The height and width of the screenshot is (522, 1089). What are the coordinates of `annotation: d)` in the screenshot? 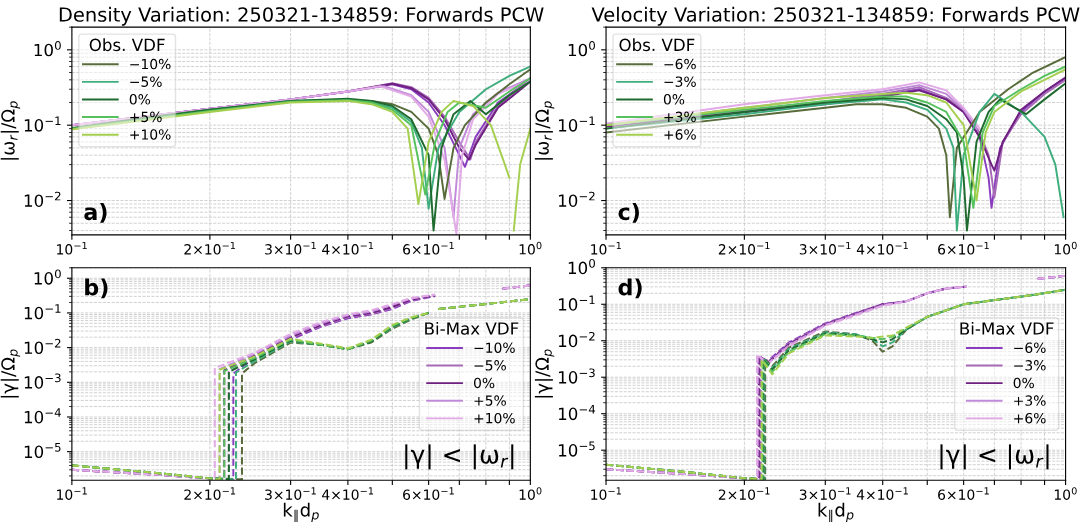 It's located at (630, 288).